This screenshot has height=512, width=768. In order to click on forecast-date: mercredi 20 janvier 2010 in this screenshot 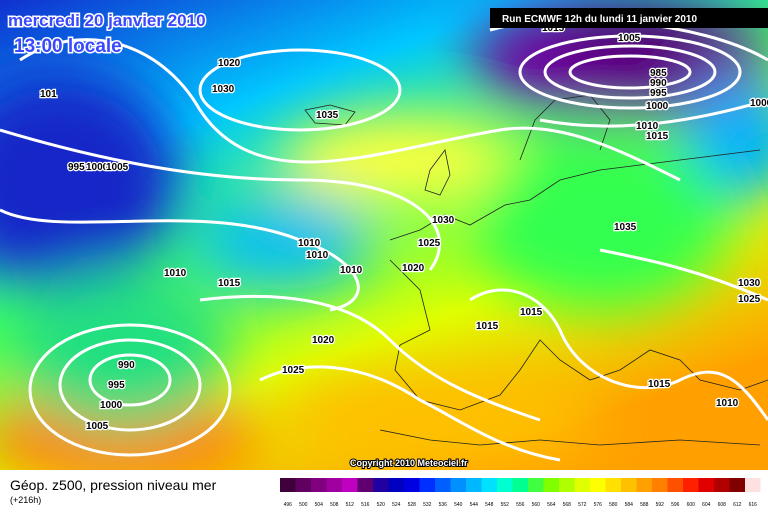, I will do `click(107, 20)`.